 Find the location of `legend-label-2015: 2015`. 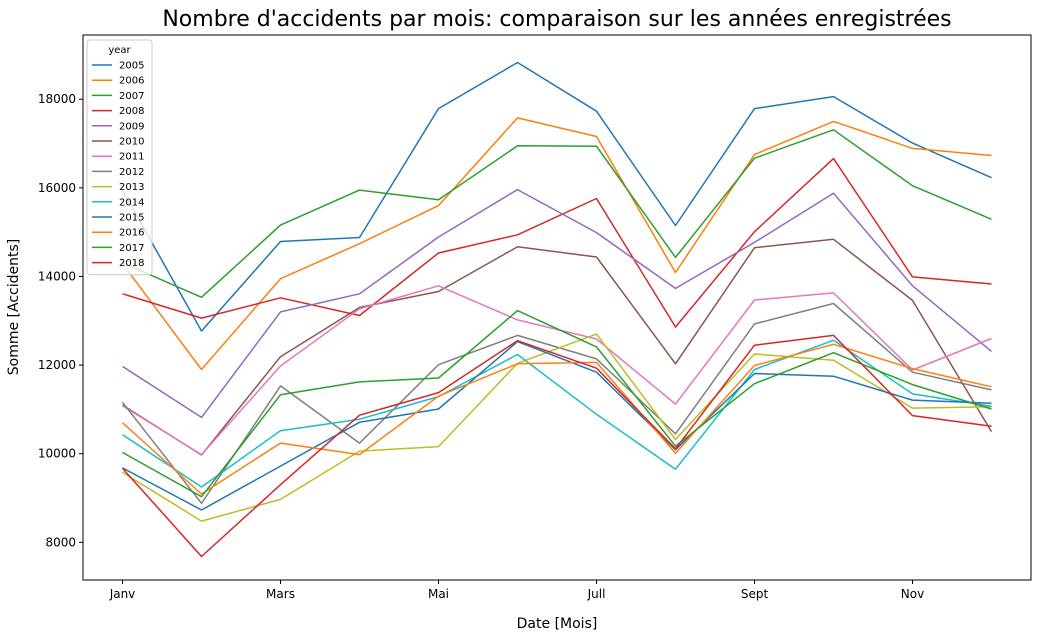

legend-label-2015: 2015 is located at coordinates (131, 218).